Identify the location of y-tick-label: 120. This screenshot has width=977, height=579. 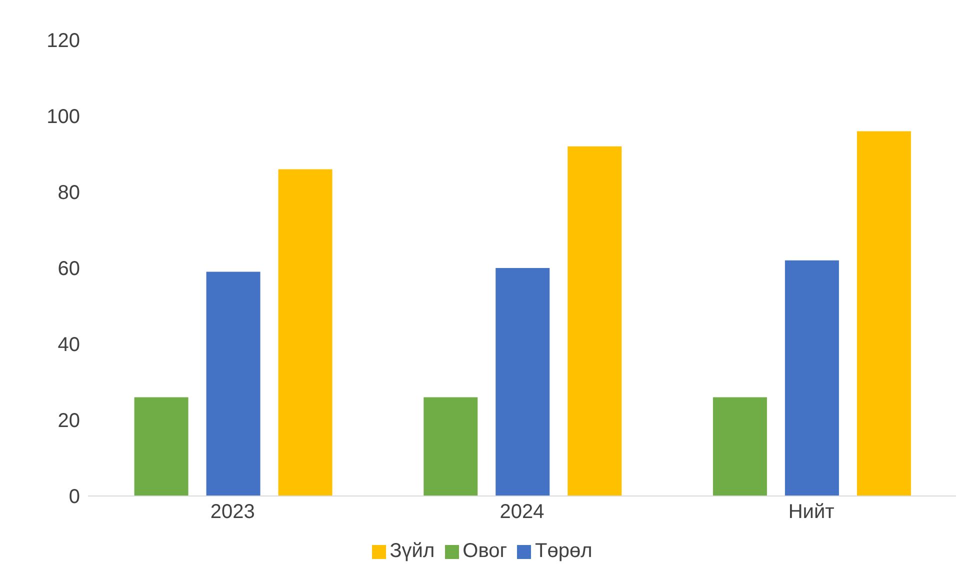
(63, 41).